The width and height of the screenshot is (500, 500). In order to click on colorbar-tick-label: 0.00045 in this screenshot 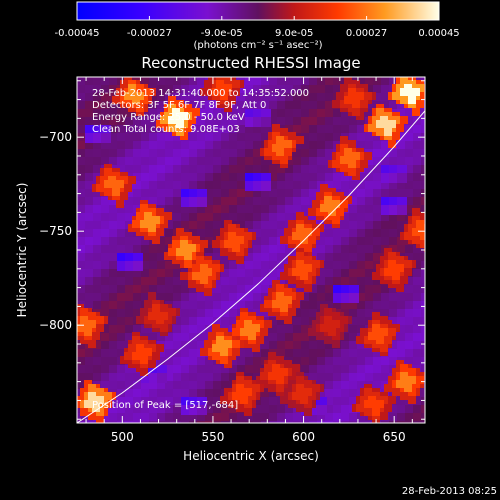, I will do `click(438, 33)`.